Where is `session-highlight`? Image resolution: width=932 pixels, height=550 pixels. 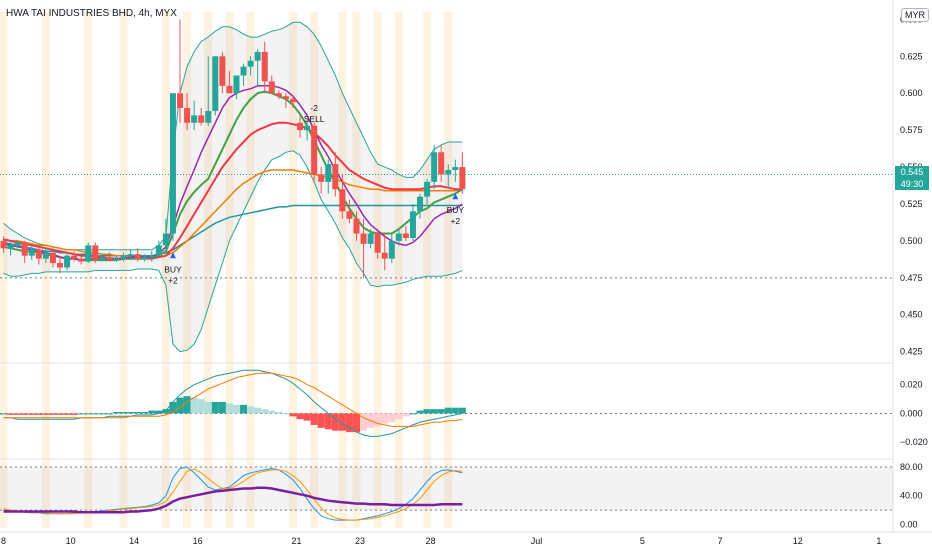 session-highlight is located at coordinates (356, 270).